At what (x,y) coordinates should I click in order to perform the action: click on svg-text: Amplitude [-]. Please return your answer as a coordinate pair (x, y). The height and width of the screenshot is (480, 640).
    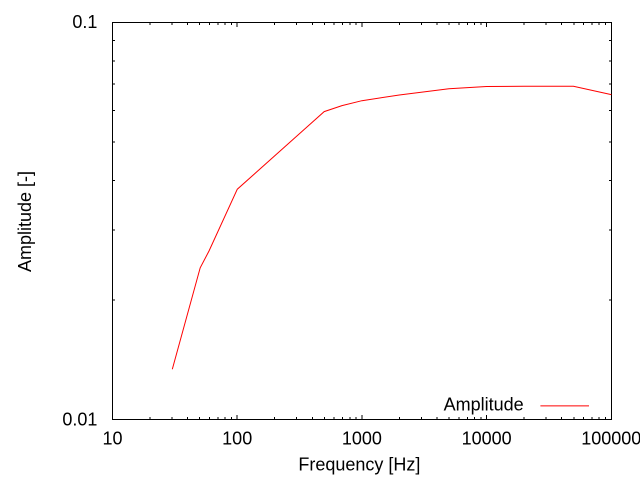
    Looking at the image, I should click on (25, 221).